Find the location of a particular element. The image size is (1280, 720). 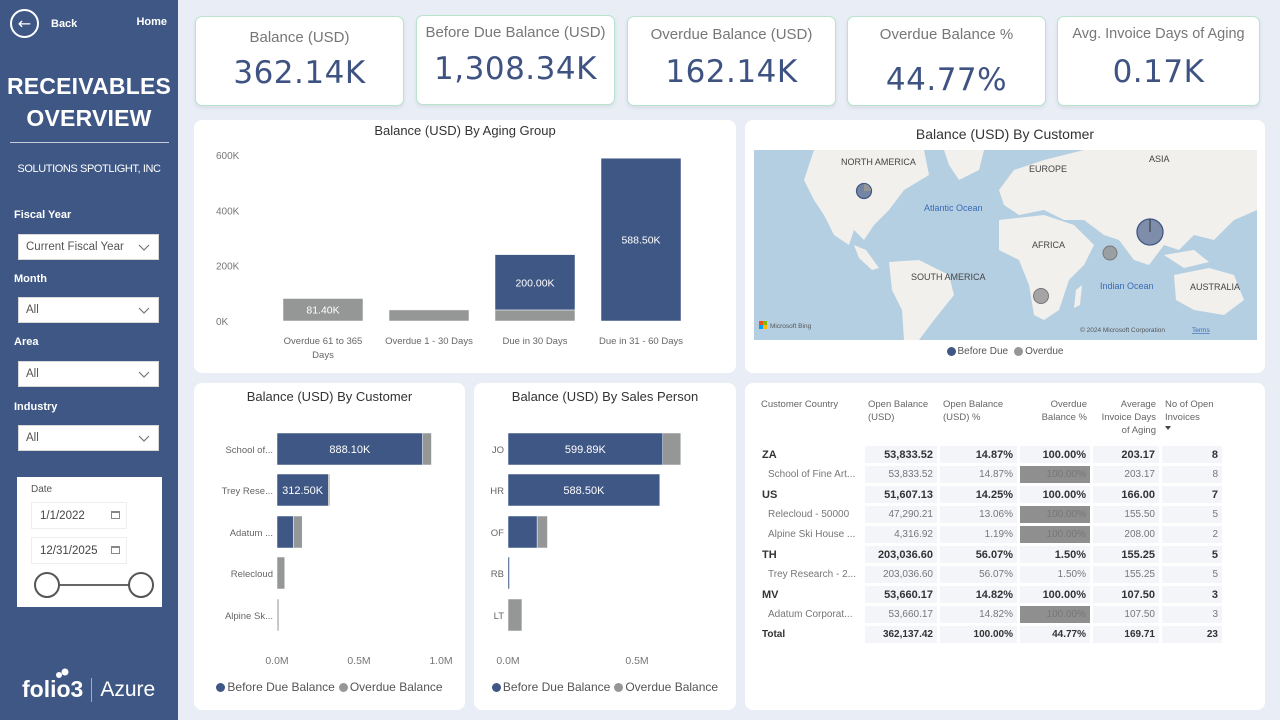

cell-value: 169.71 is located at coordinates (1126, 634).